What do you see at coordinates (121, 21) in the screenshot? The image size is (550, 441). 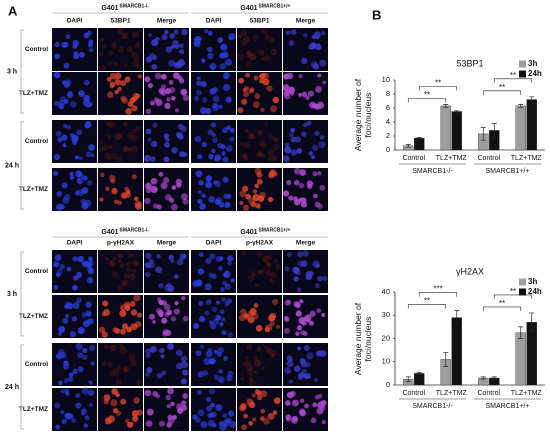 I see `column-label: 53BP1` at bounding box center [121, 21].